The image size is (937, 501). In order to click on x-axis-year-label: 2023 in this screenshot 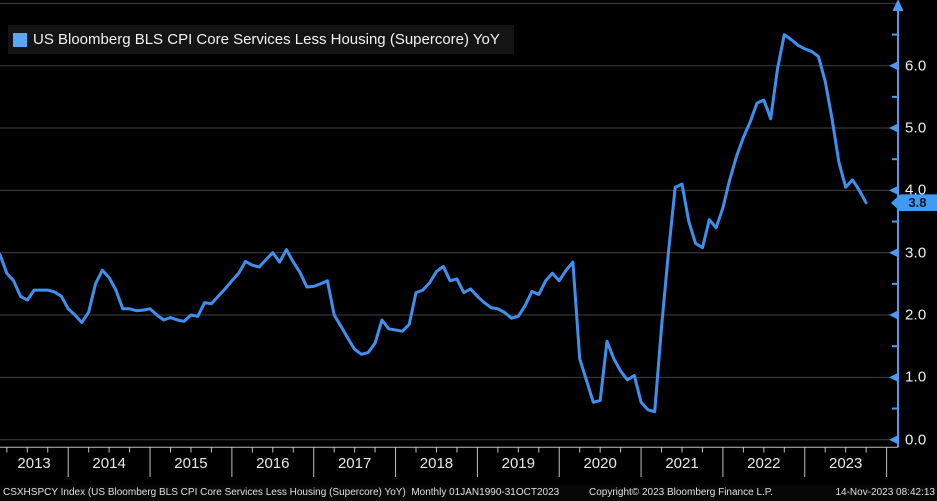, I will do `click(845, 463)`.